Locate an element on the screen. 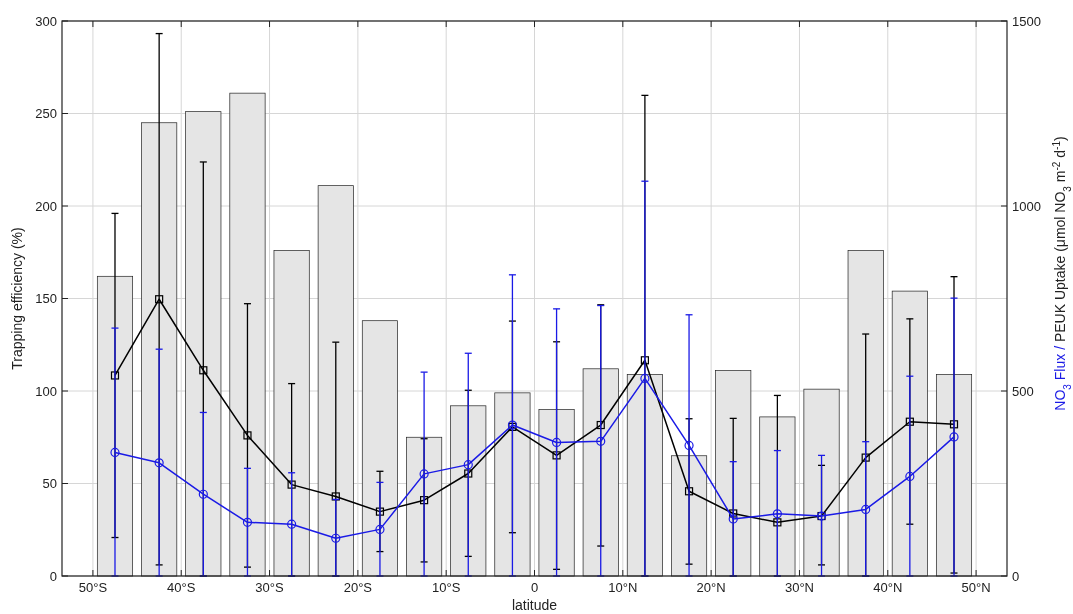 The width and height of the screenshot is (1073, 614). x-tick-label: 40°N is located at coordinates (888, 587).